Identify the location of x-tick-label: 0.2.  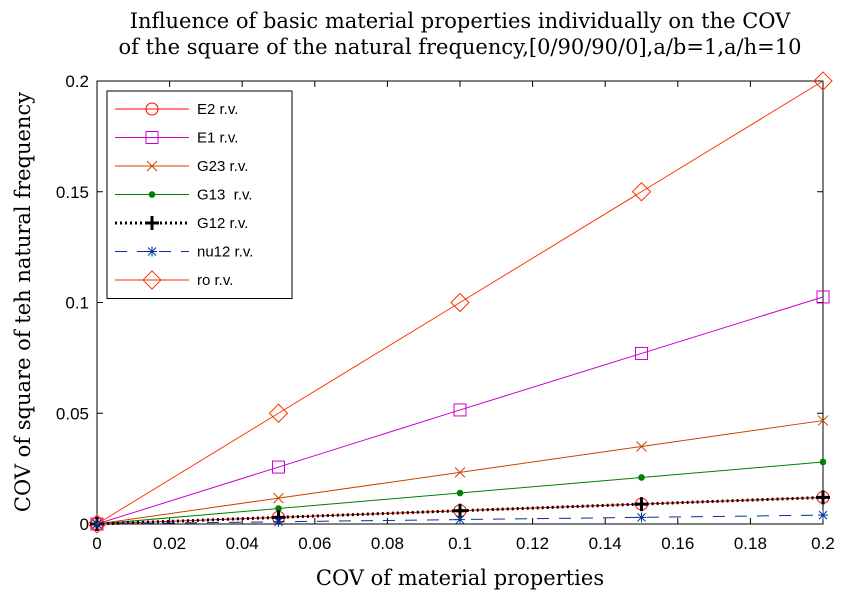
(823, 543).